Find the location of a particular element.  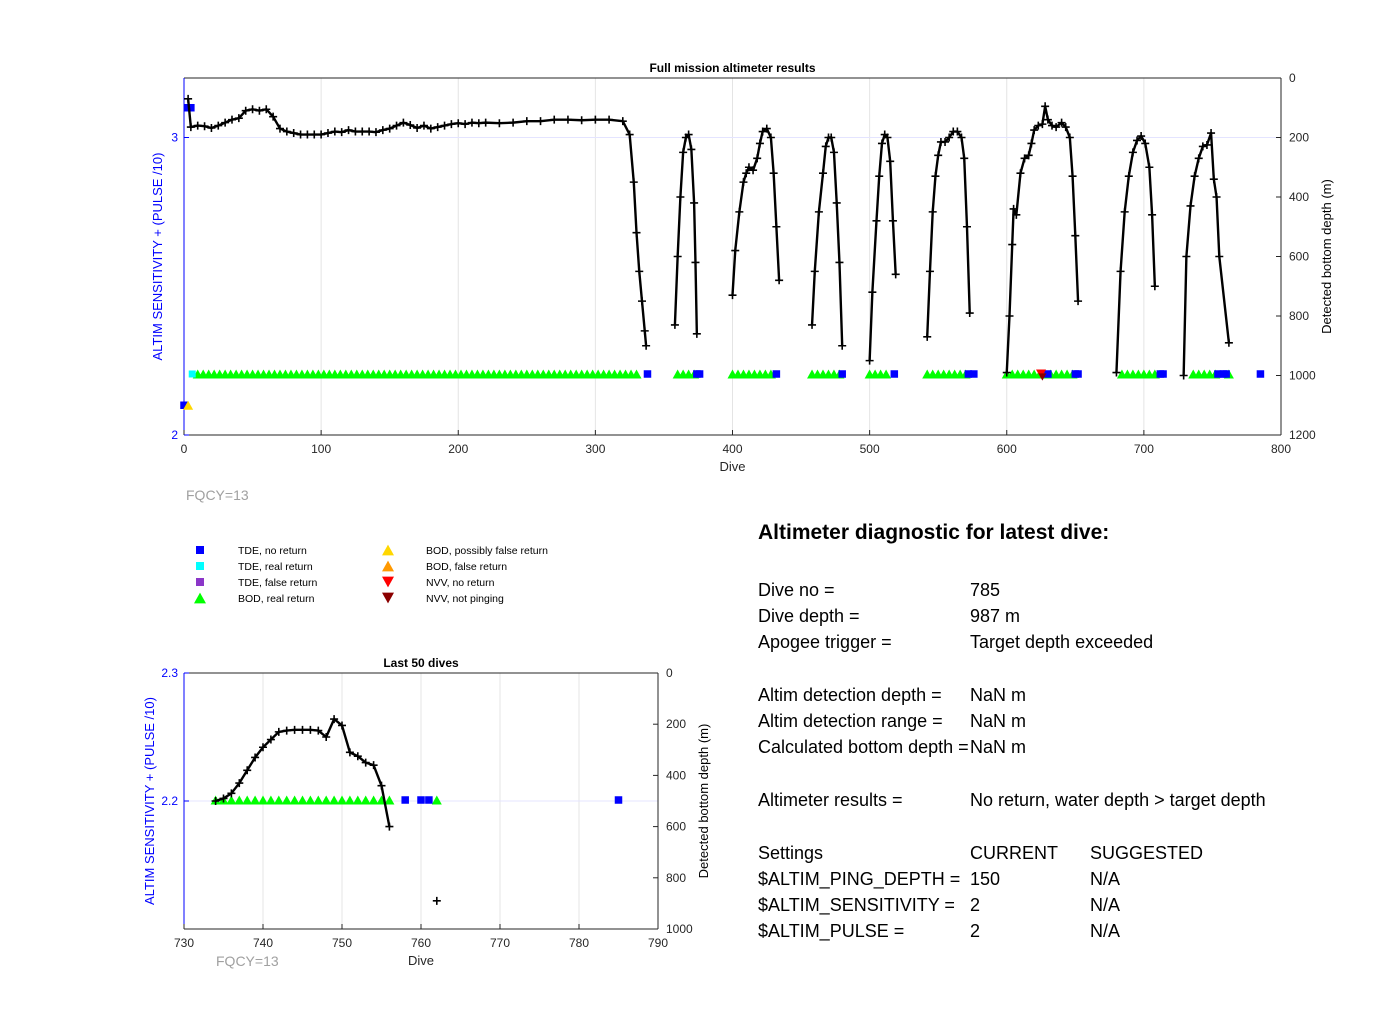

settings-suggested-header: SUGGESTED is located at coordinates (1147, 853).